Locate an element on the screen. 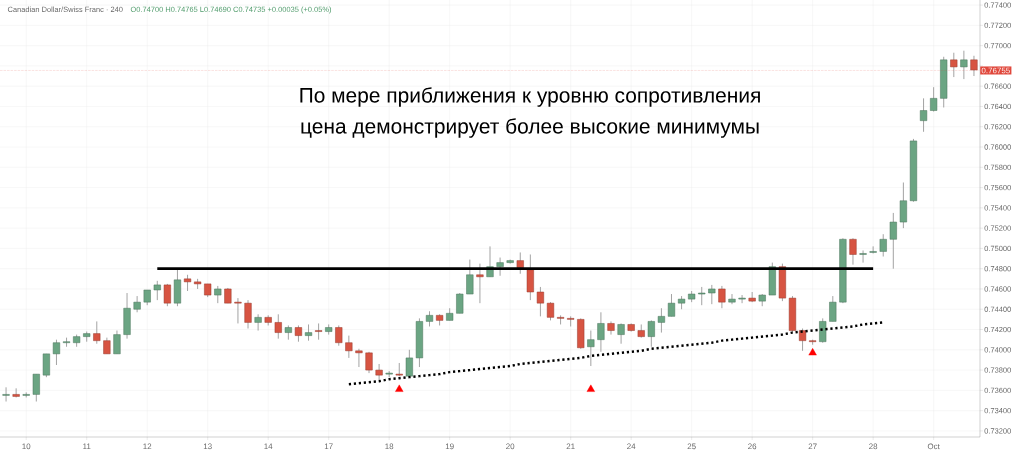 This screenshot has height=451, width=1024. annotation: По мере приближения к уровню сопротивления is located at coordinates (530, 97).